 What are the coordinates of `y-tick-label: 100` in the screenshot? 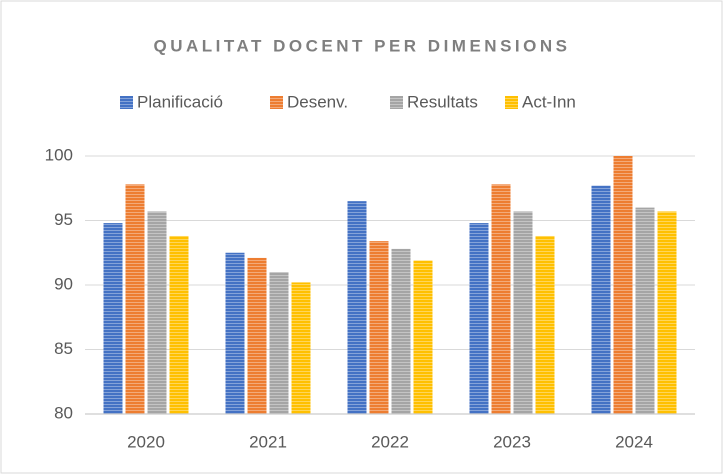 It's located at (59, 154).